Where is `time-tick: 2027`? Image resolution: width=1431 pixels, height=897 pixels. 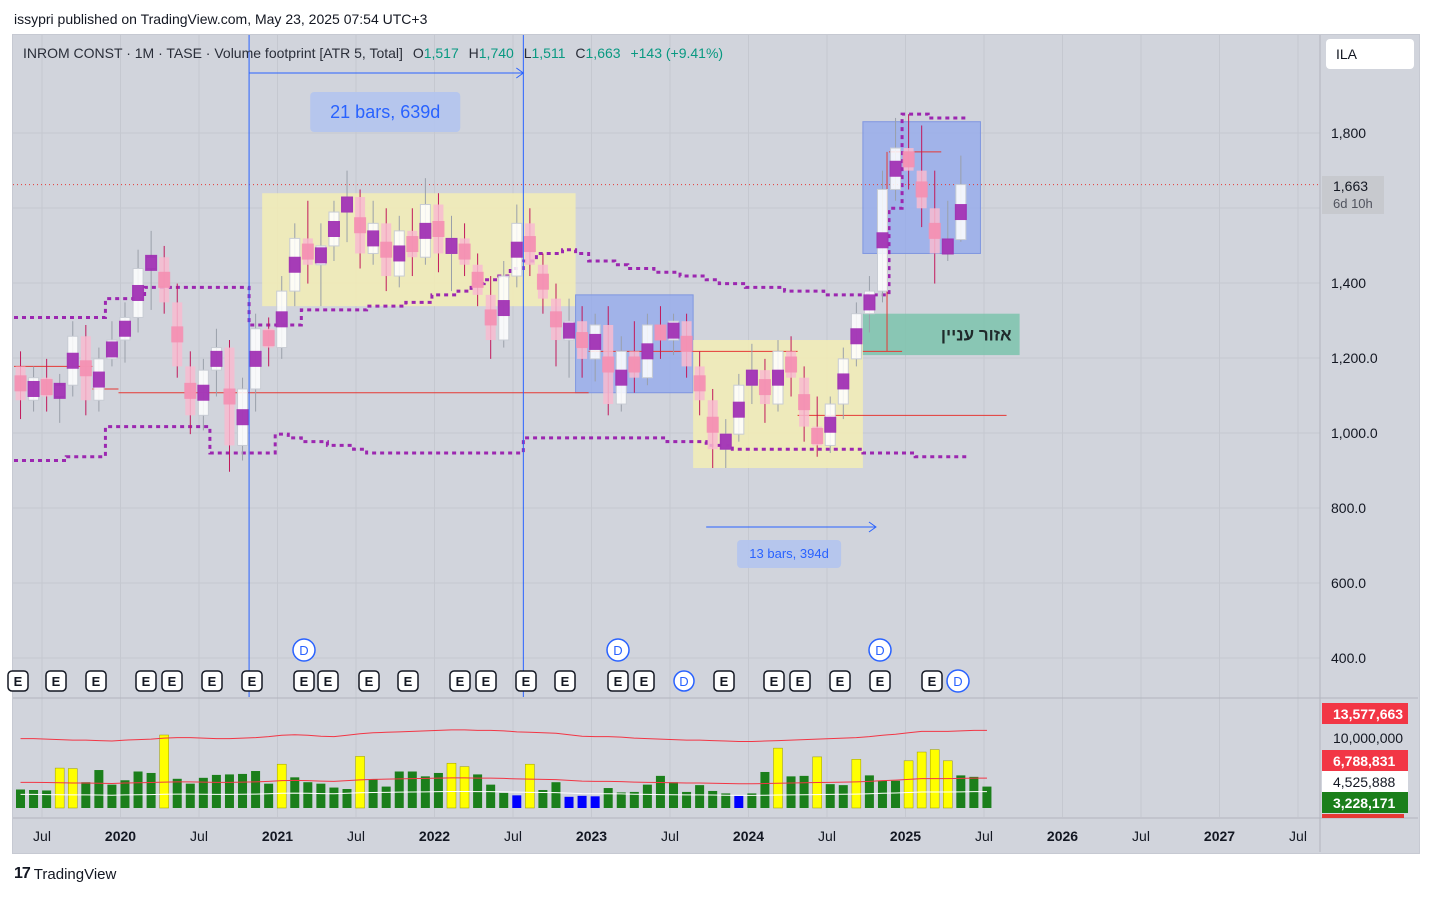
time-tick: 2027 is located at coordinates (1219, 836).